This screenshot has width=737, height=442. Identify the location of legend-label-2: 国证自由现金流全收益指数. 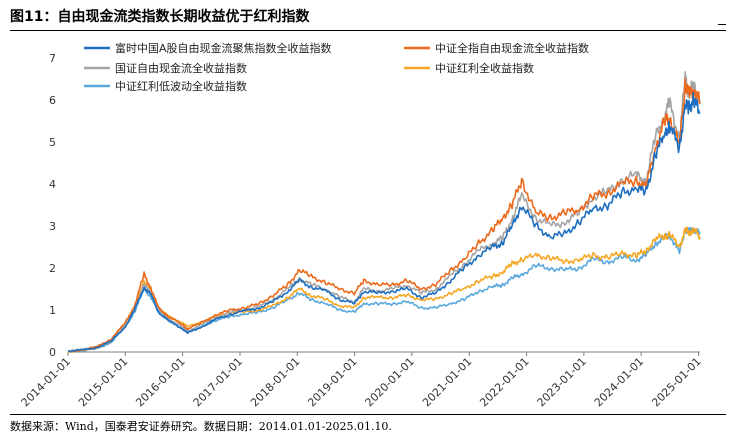
(181, 68).